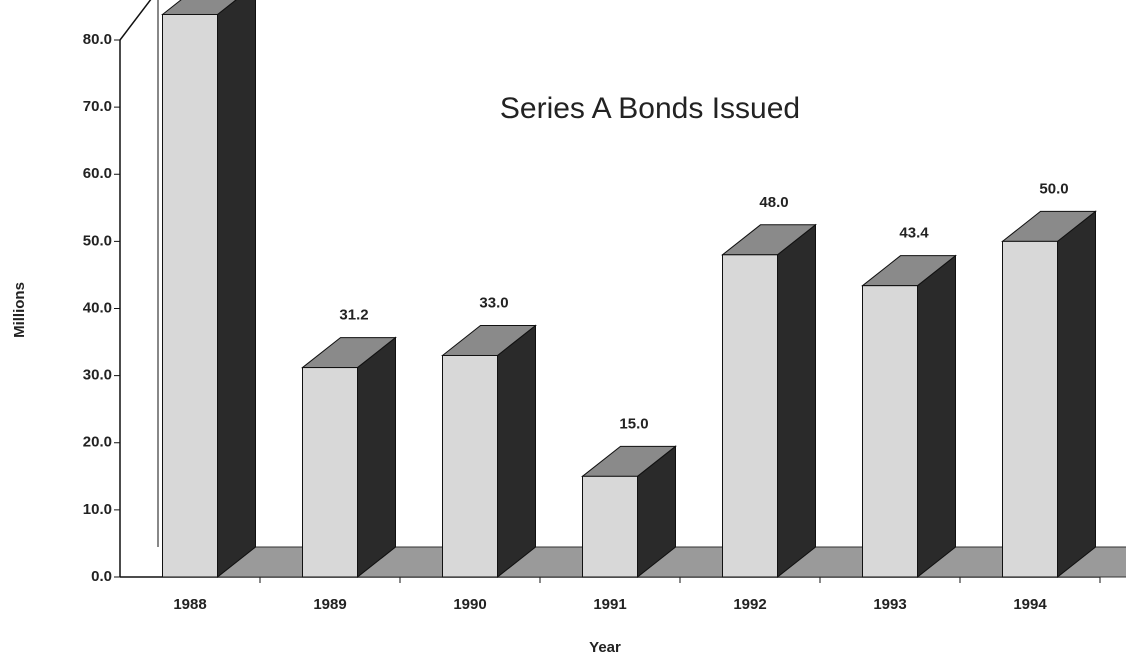 The image size is (1126, 666). What do you see at coordinates (1053, 188) in the screenshot?
I see `value-label: 50.0` at bounding box center [1053, 188].